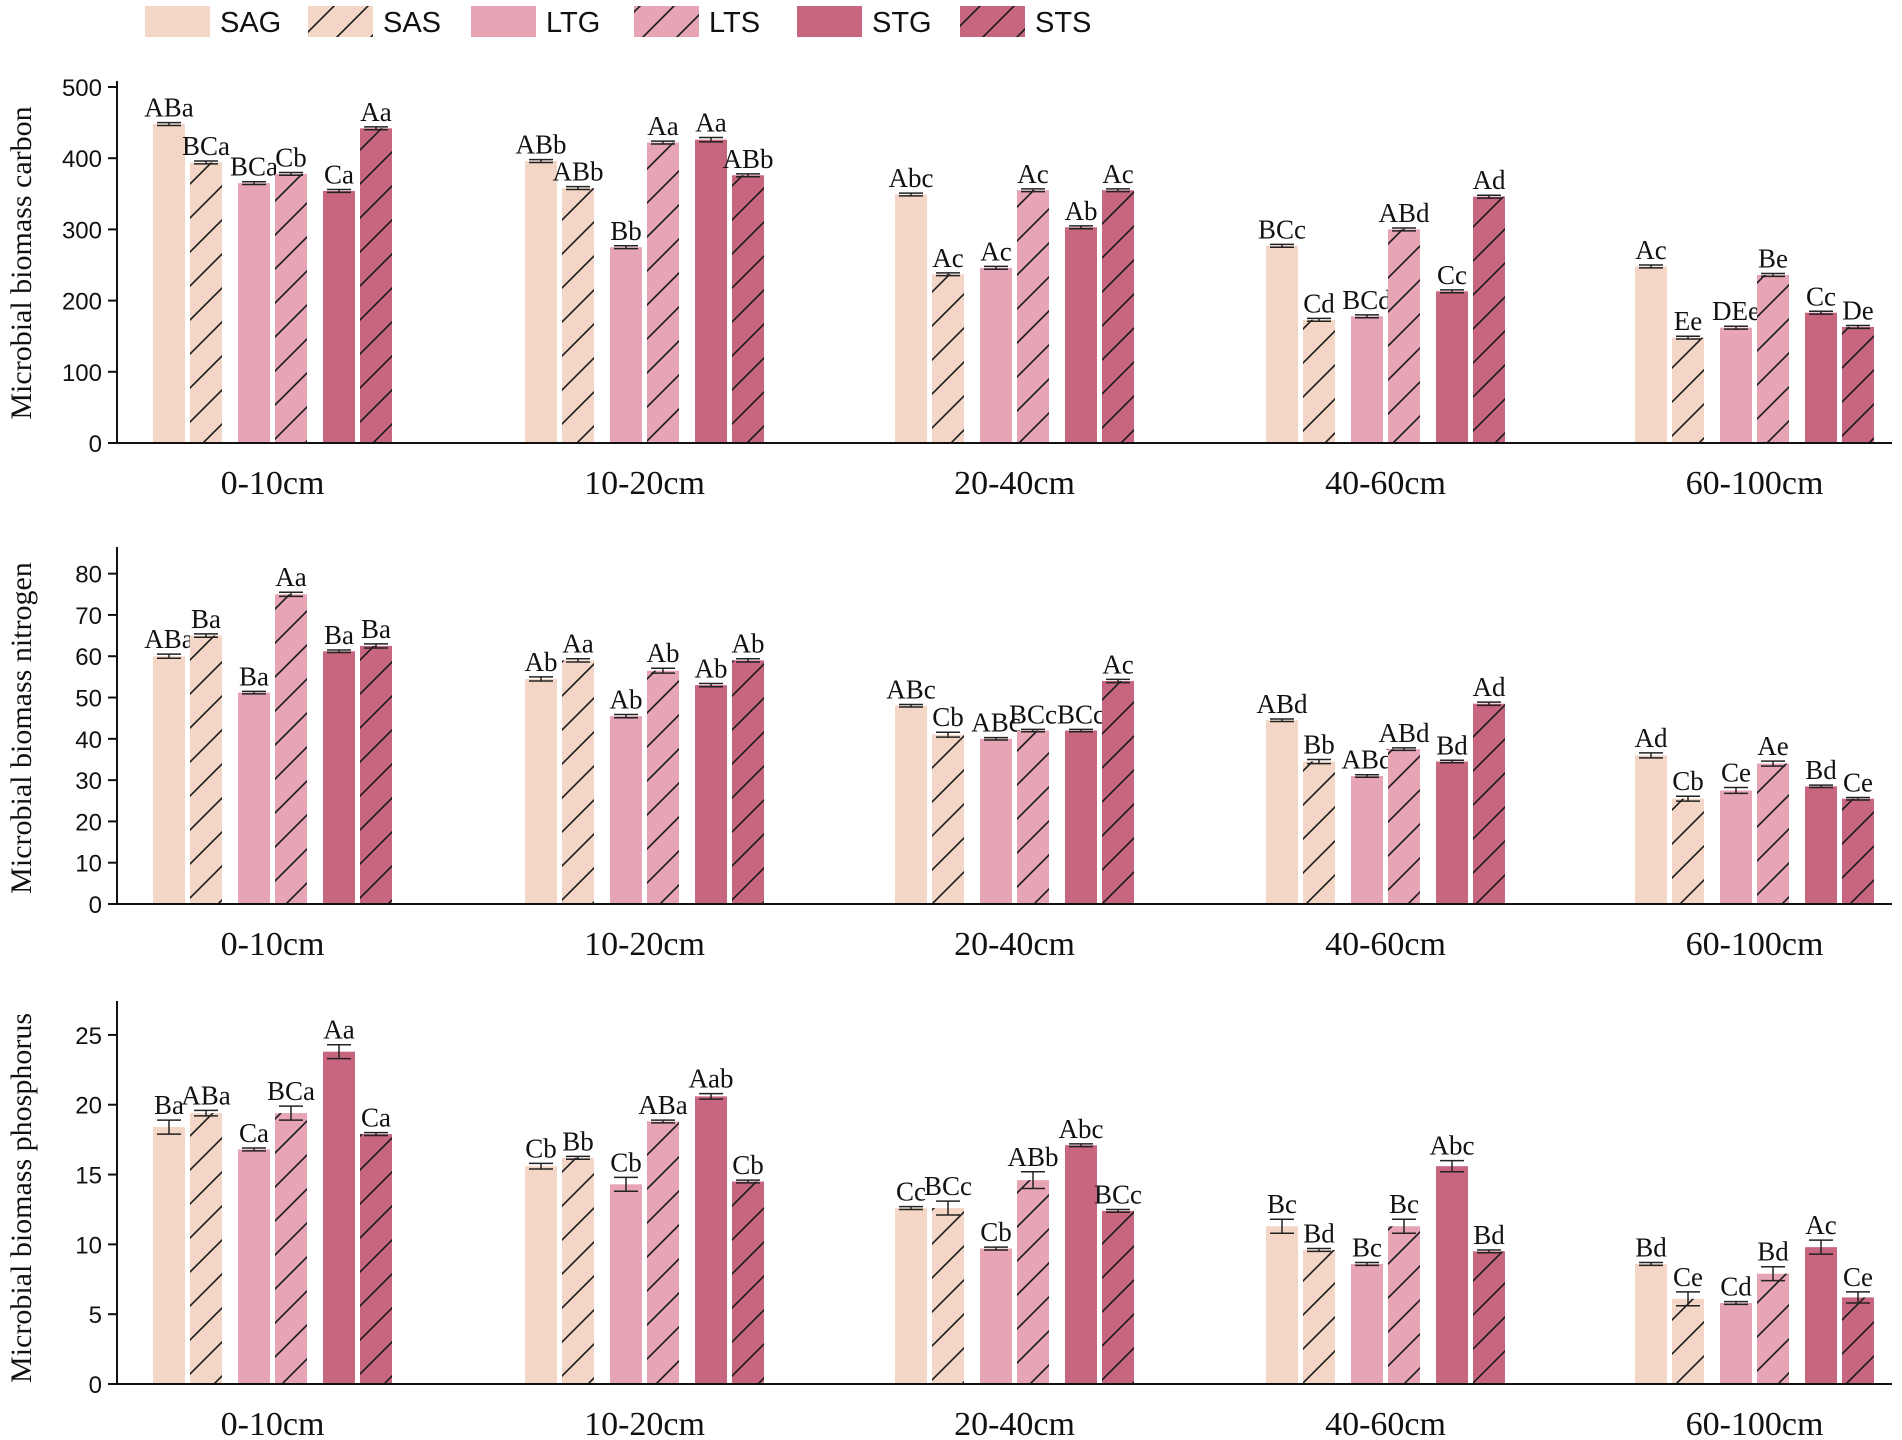  I want to click on significance-label: Bb, so click(1319, 744).